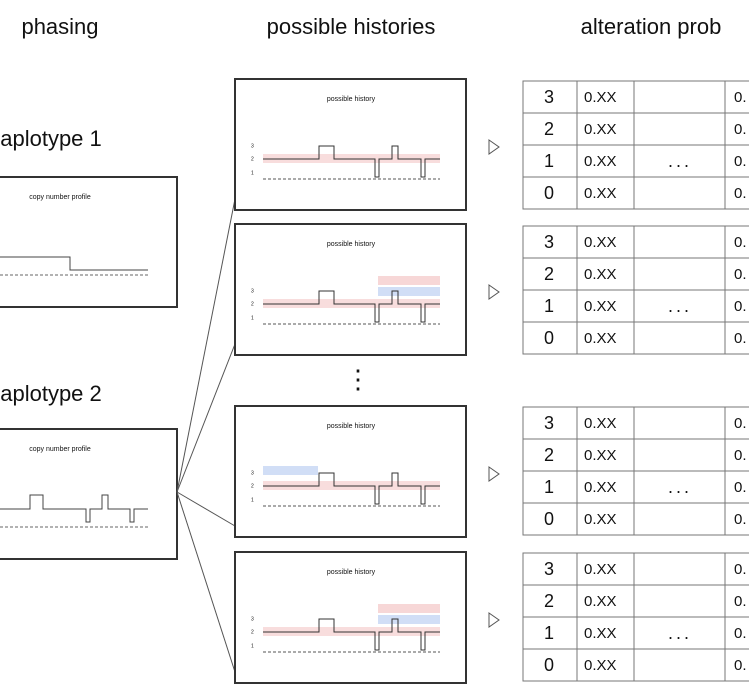  Describe the element at coordinates (351, 26) in the screenshot. I see `header-histories: possible histories` at that location.